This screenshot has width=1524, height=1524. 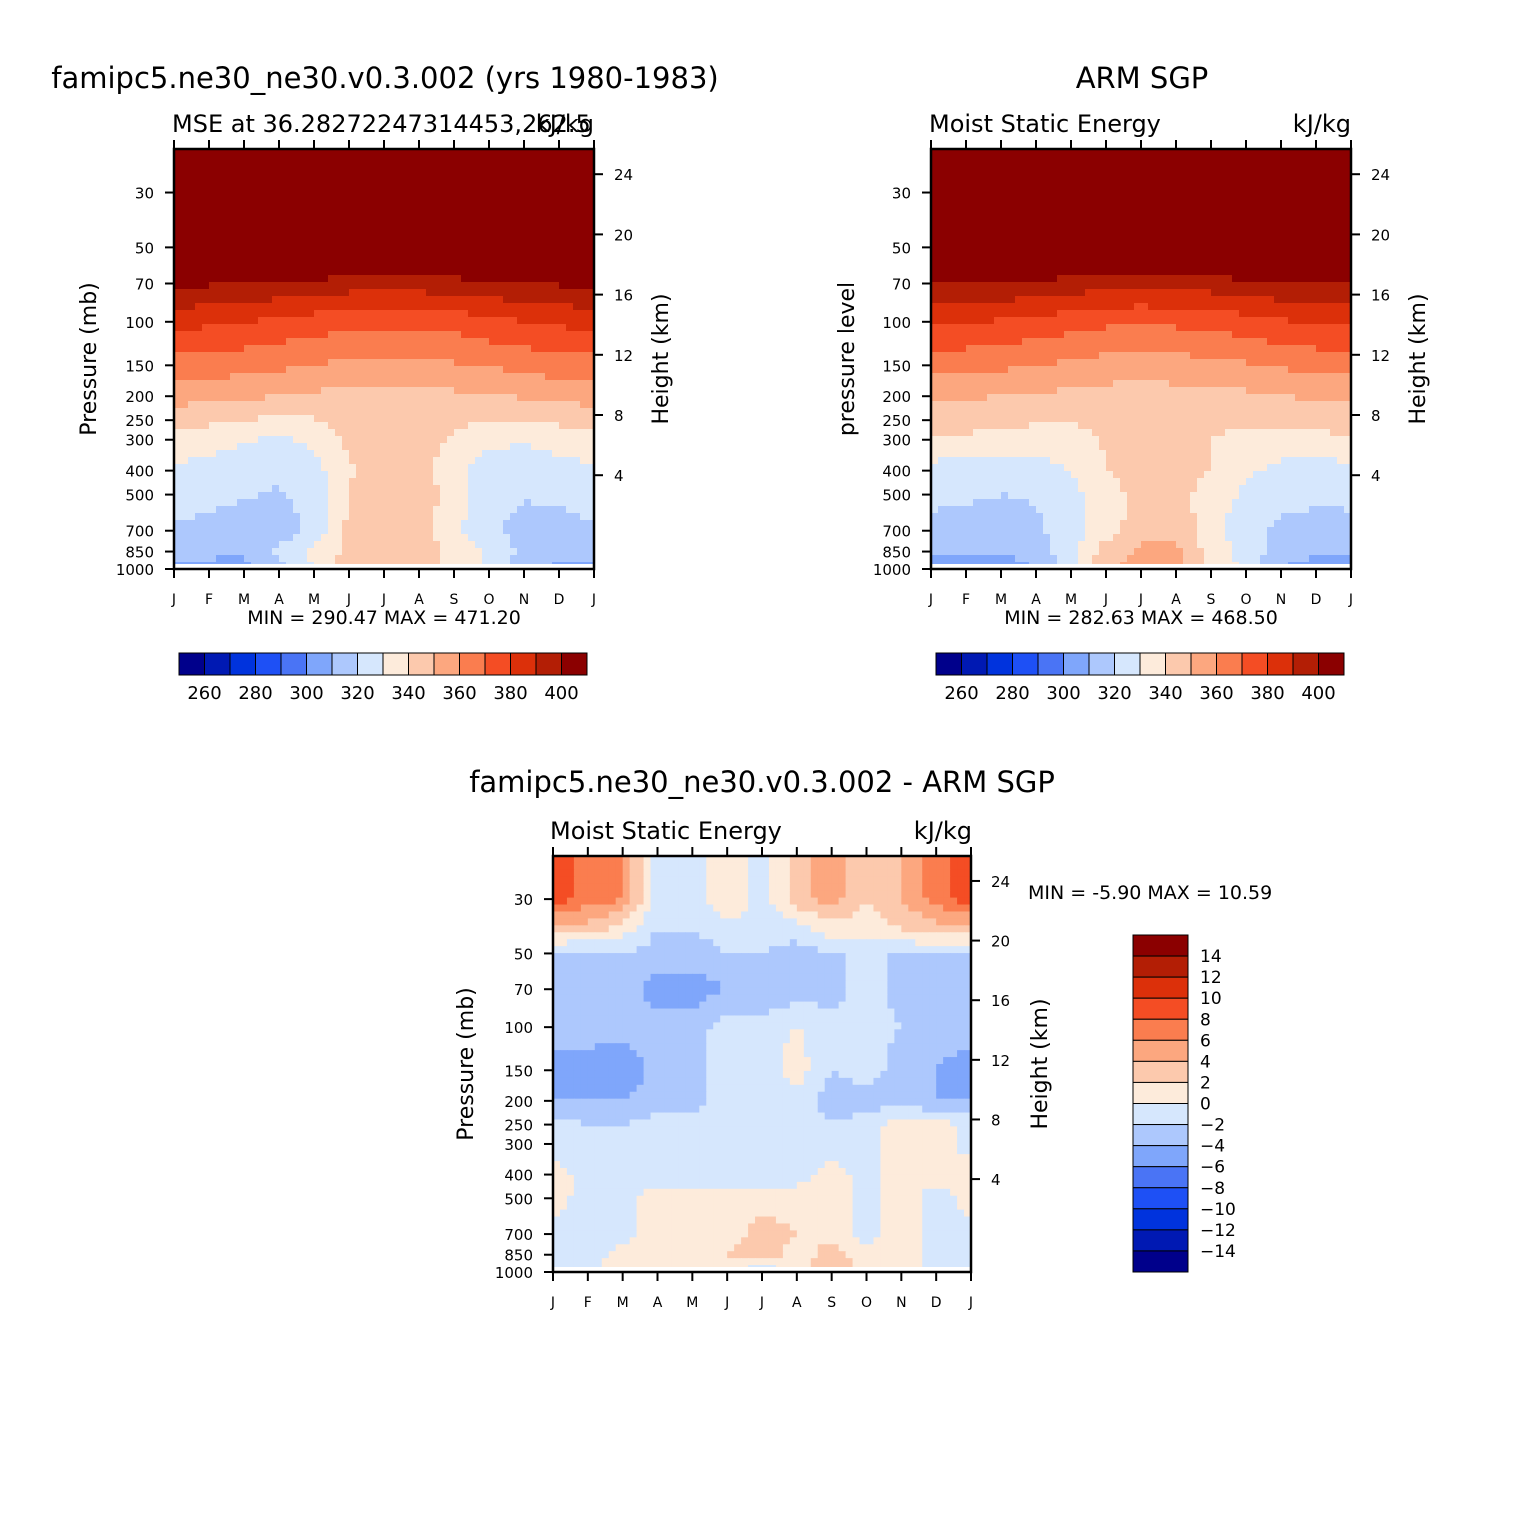 I want to click on colorbar-label: 300, so click(x=306, y=693).